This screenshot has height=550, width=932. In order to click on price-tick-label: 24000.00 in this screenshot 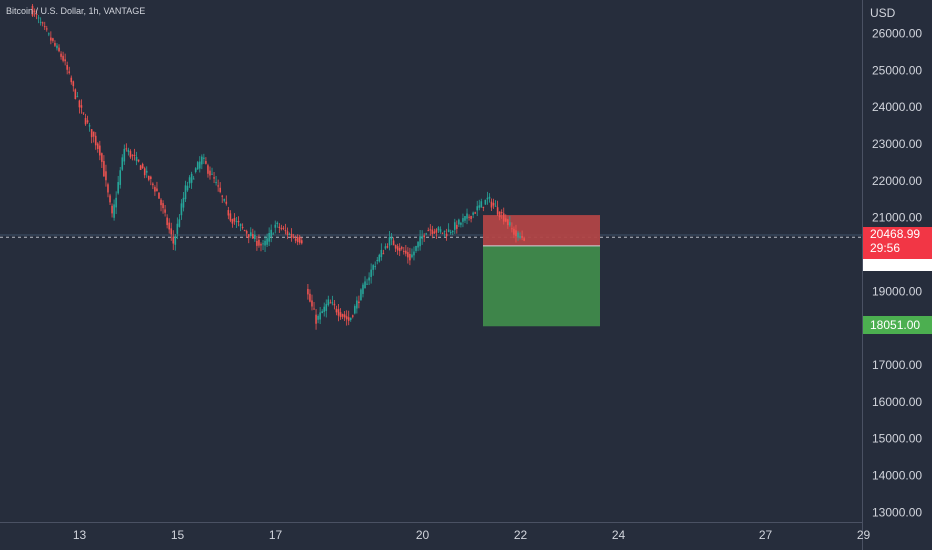, I will do `click(897, 107)`.